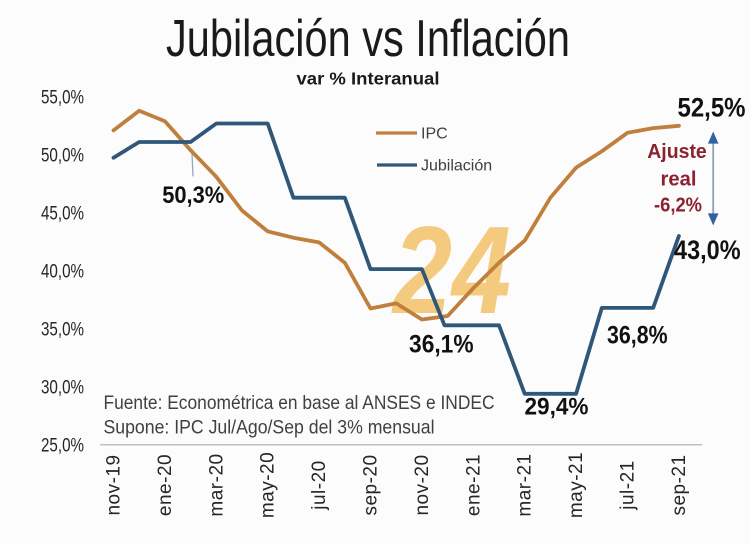 The height and width of the screenshot is (543, 750). I want to click on svg-text: 50,3%, so click(193, 195).